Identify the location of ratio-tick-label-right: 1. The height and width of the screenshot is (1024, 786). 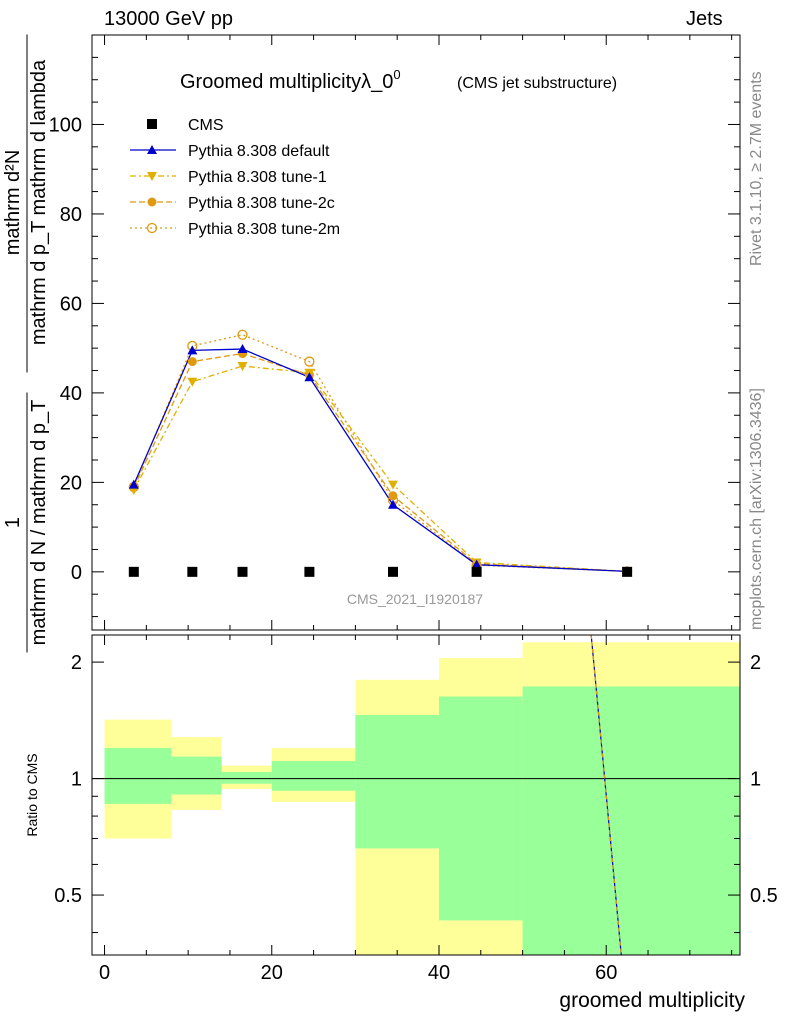
(755, 780).